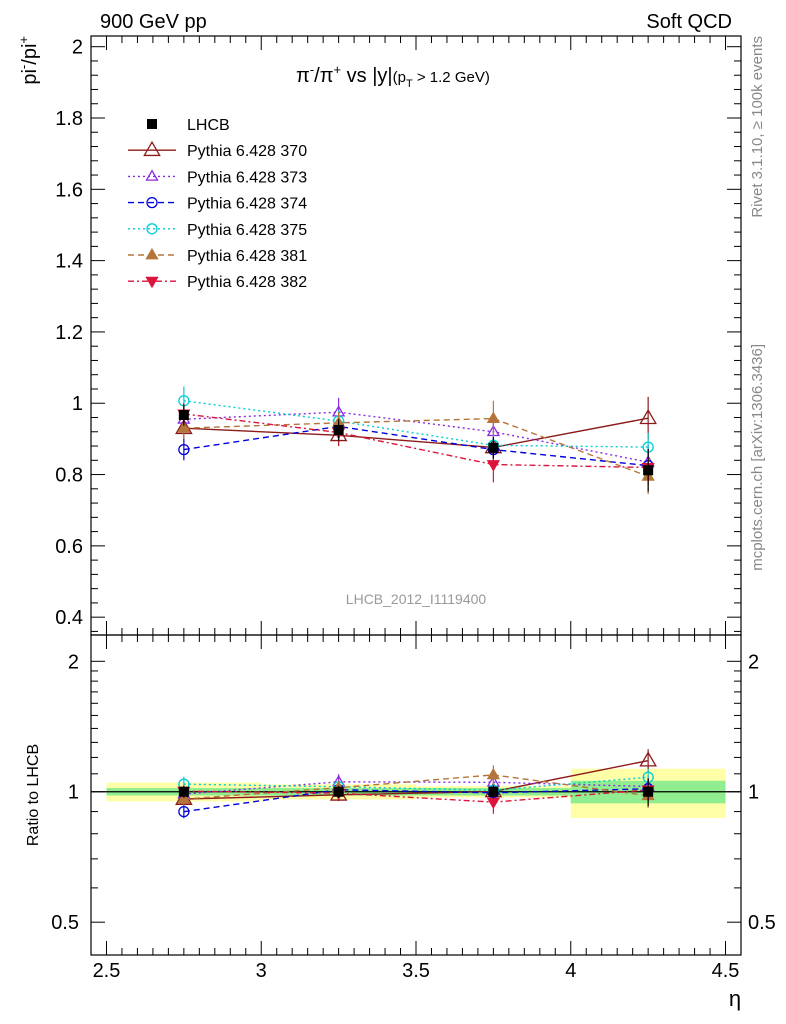 This screenshot has height=1024, width=786. I want to click on legend-item: Pythia 6.428 373, so click(217, 177).